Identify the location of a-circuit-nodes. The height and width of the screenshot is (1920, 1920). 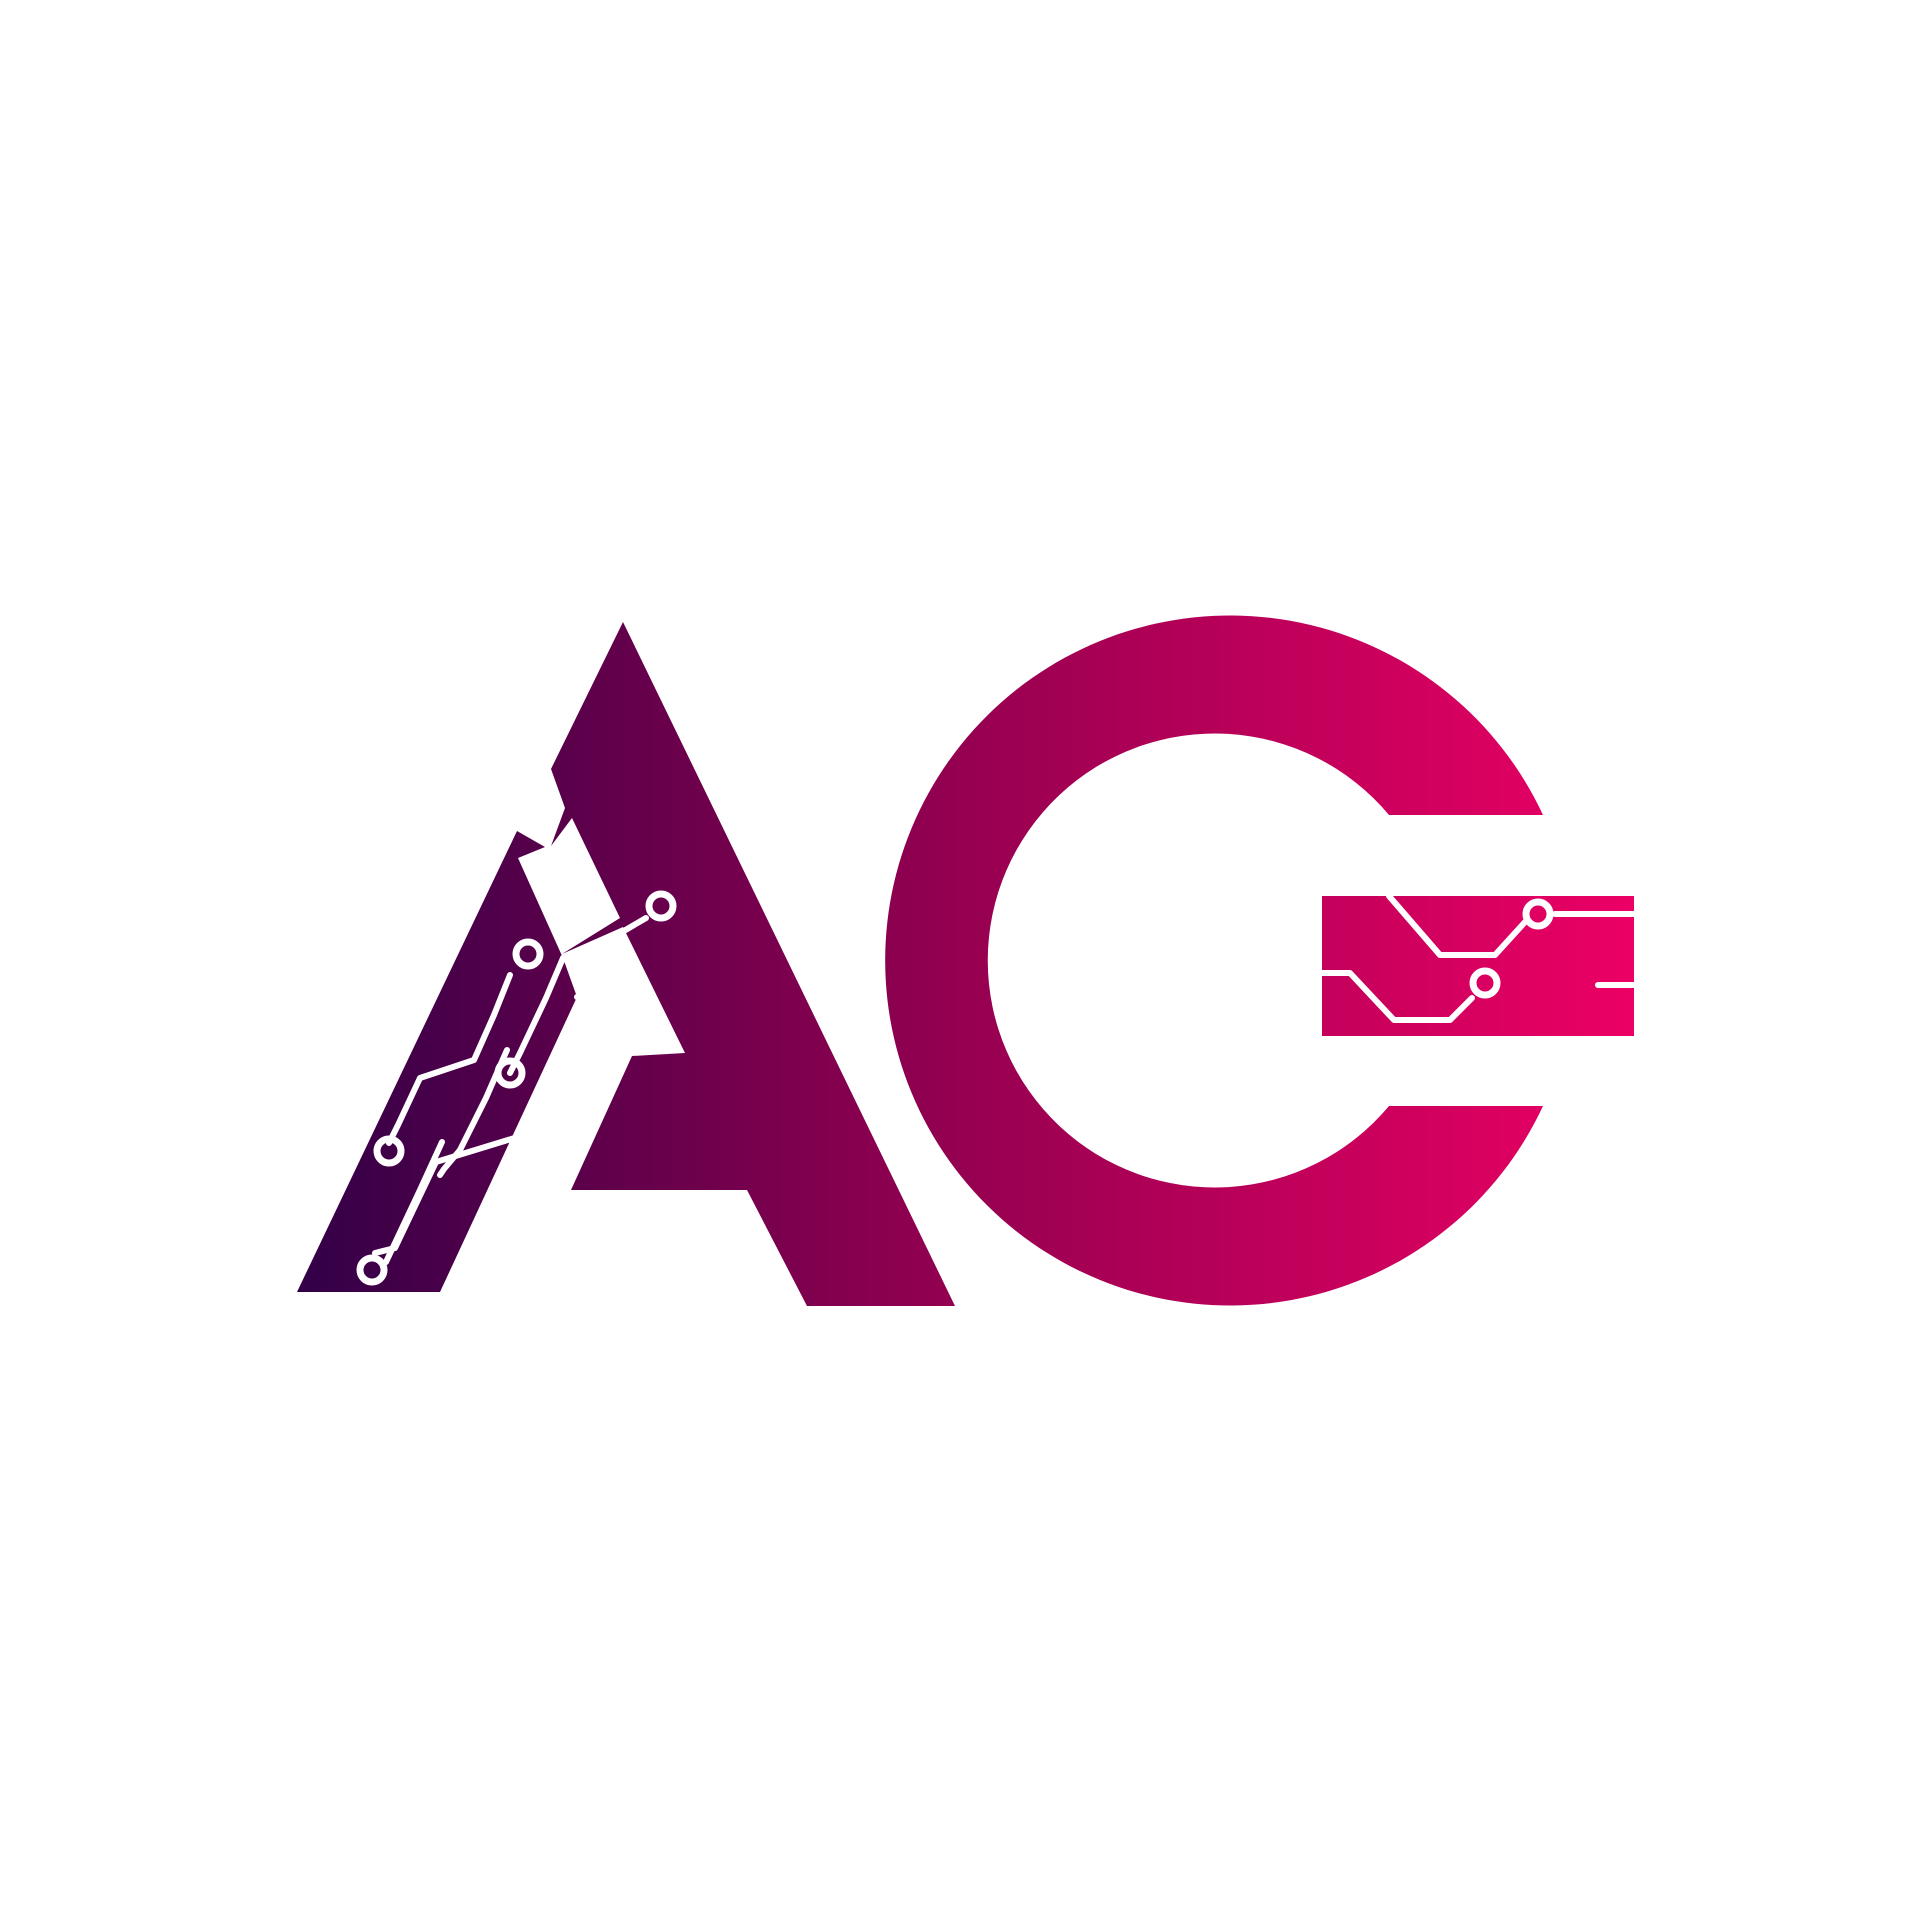
(516, 1088).